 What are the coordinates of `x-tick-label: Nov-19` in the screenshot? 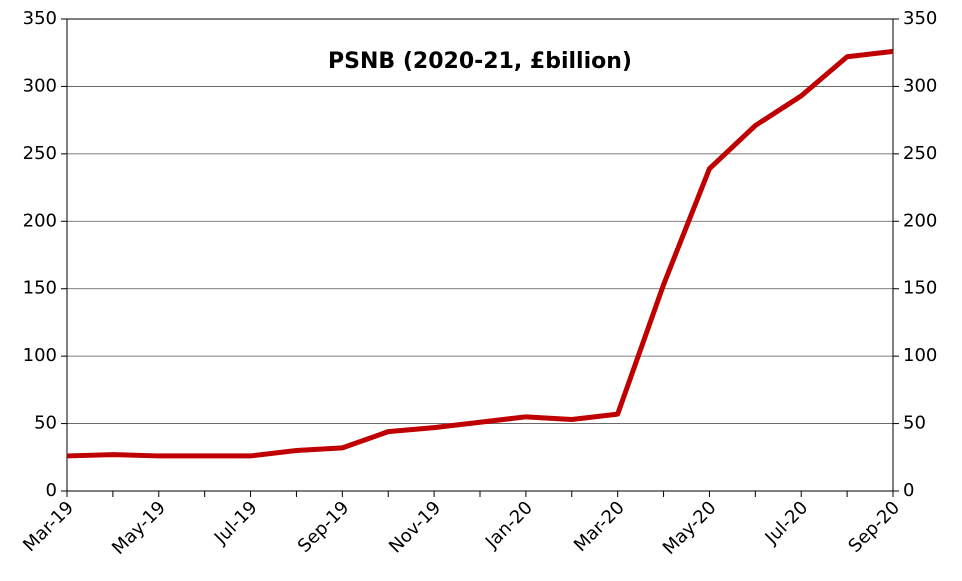 It's located at (415, 527).